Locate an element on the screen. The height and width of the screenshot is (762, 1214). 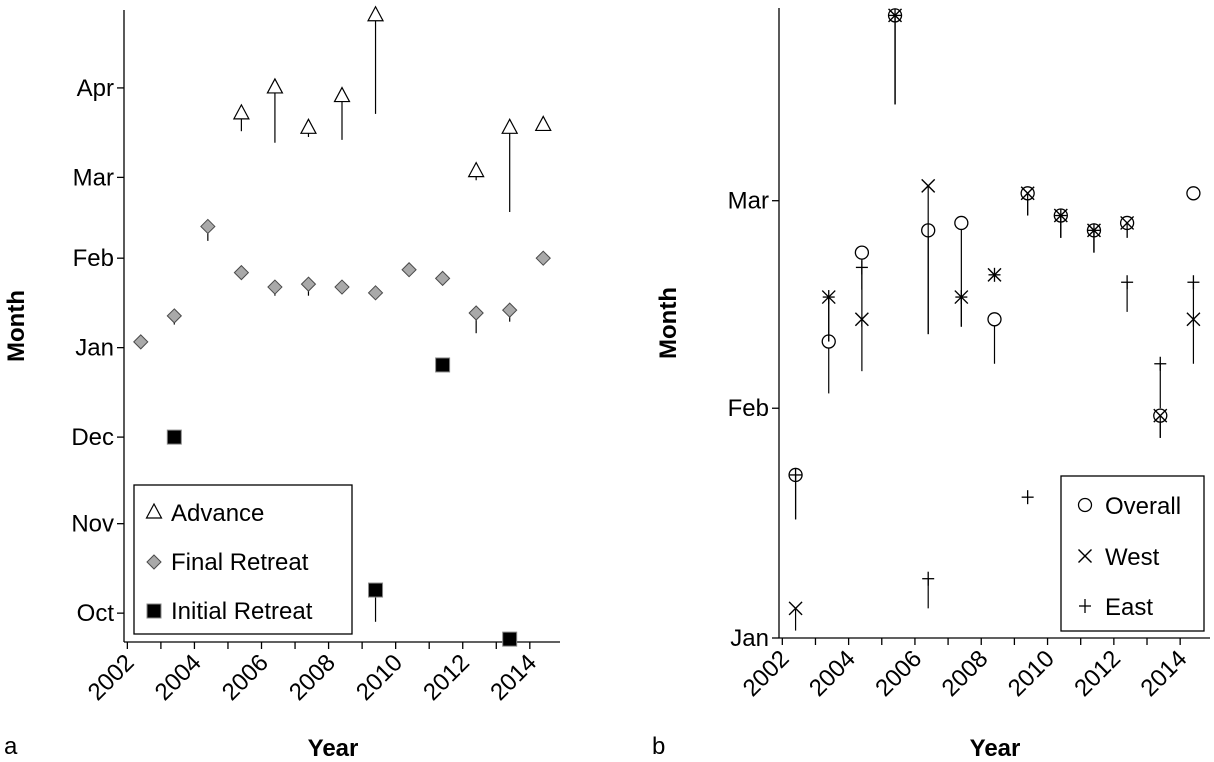
panel-b-y-axis-label: Month is located at coordinates (668, 323).